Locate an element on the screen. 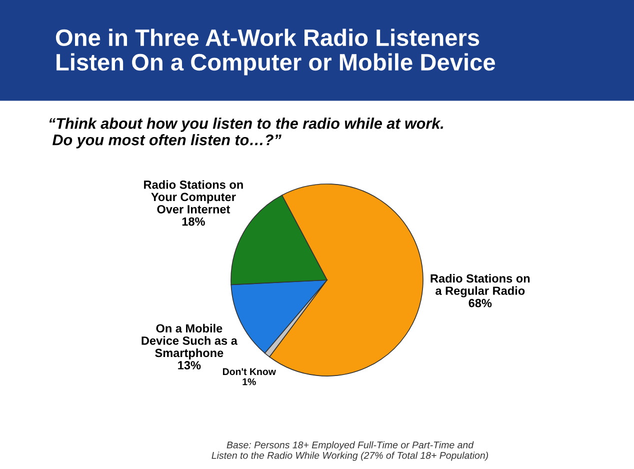 The height and width of the screenshot is (469, 634). slice-label: Radio Stations on a Regular Radio is located at coordinates (480, 286).